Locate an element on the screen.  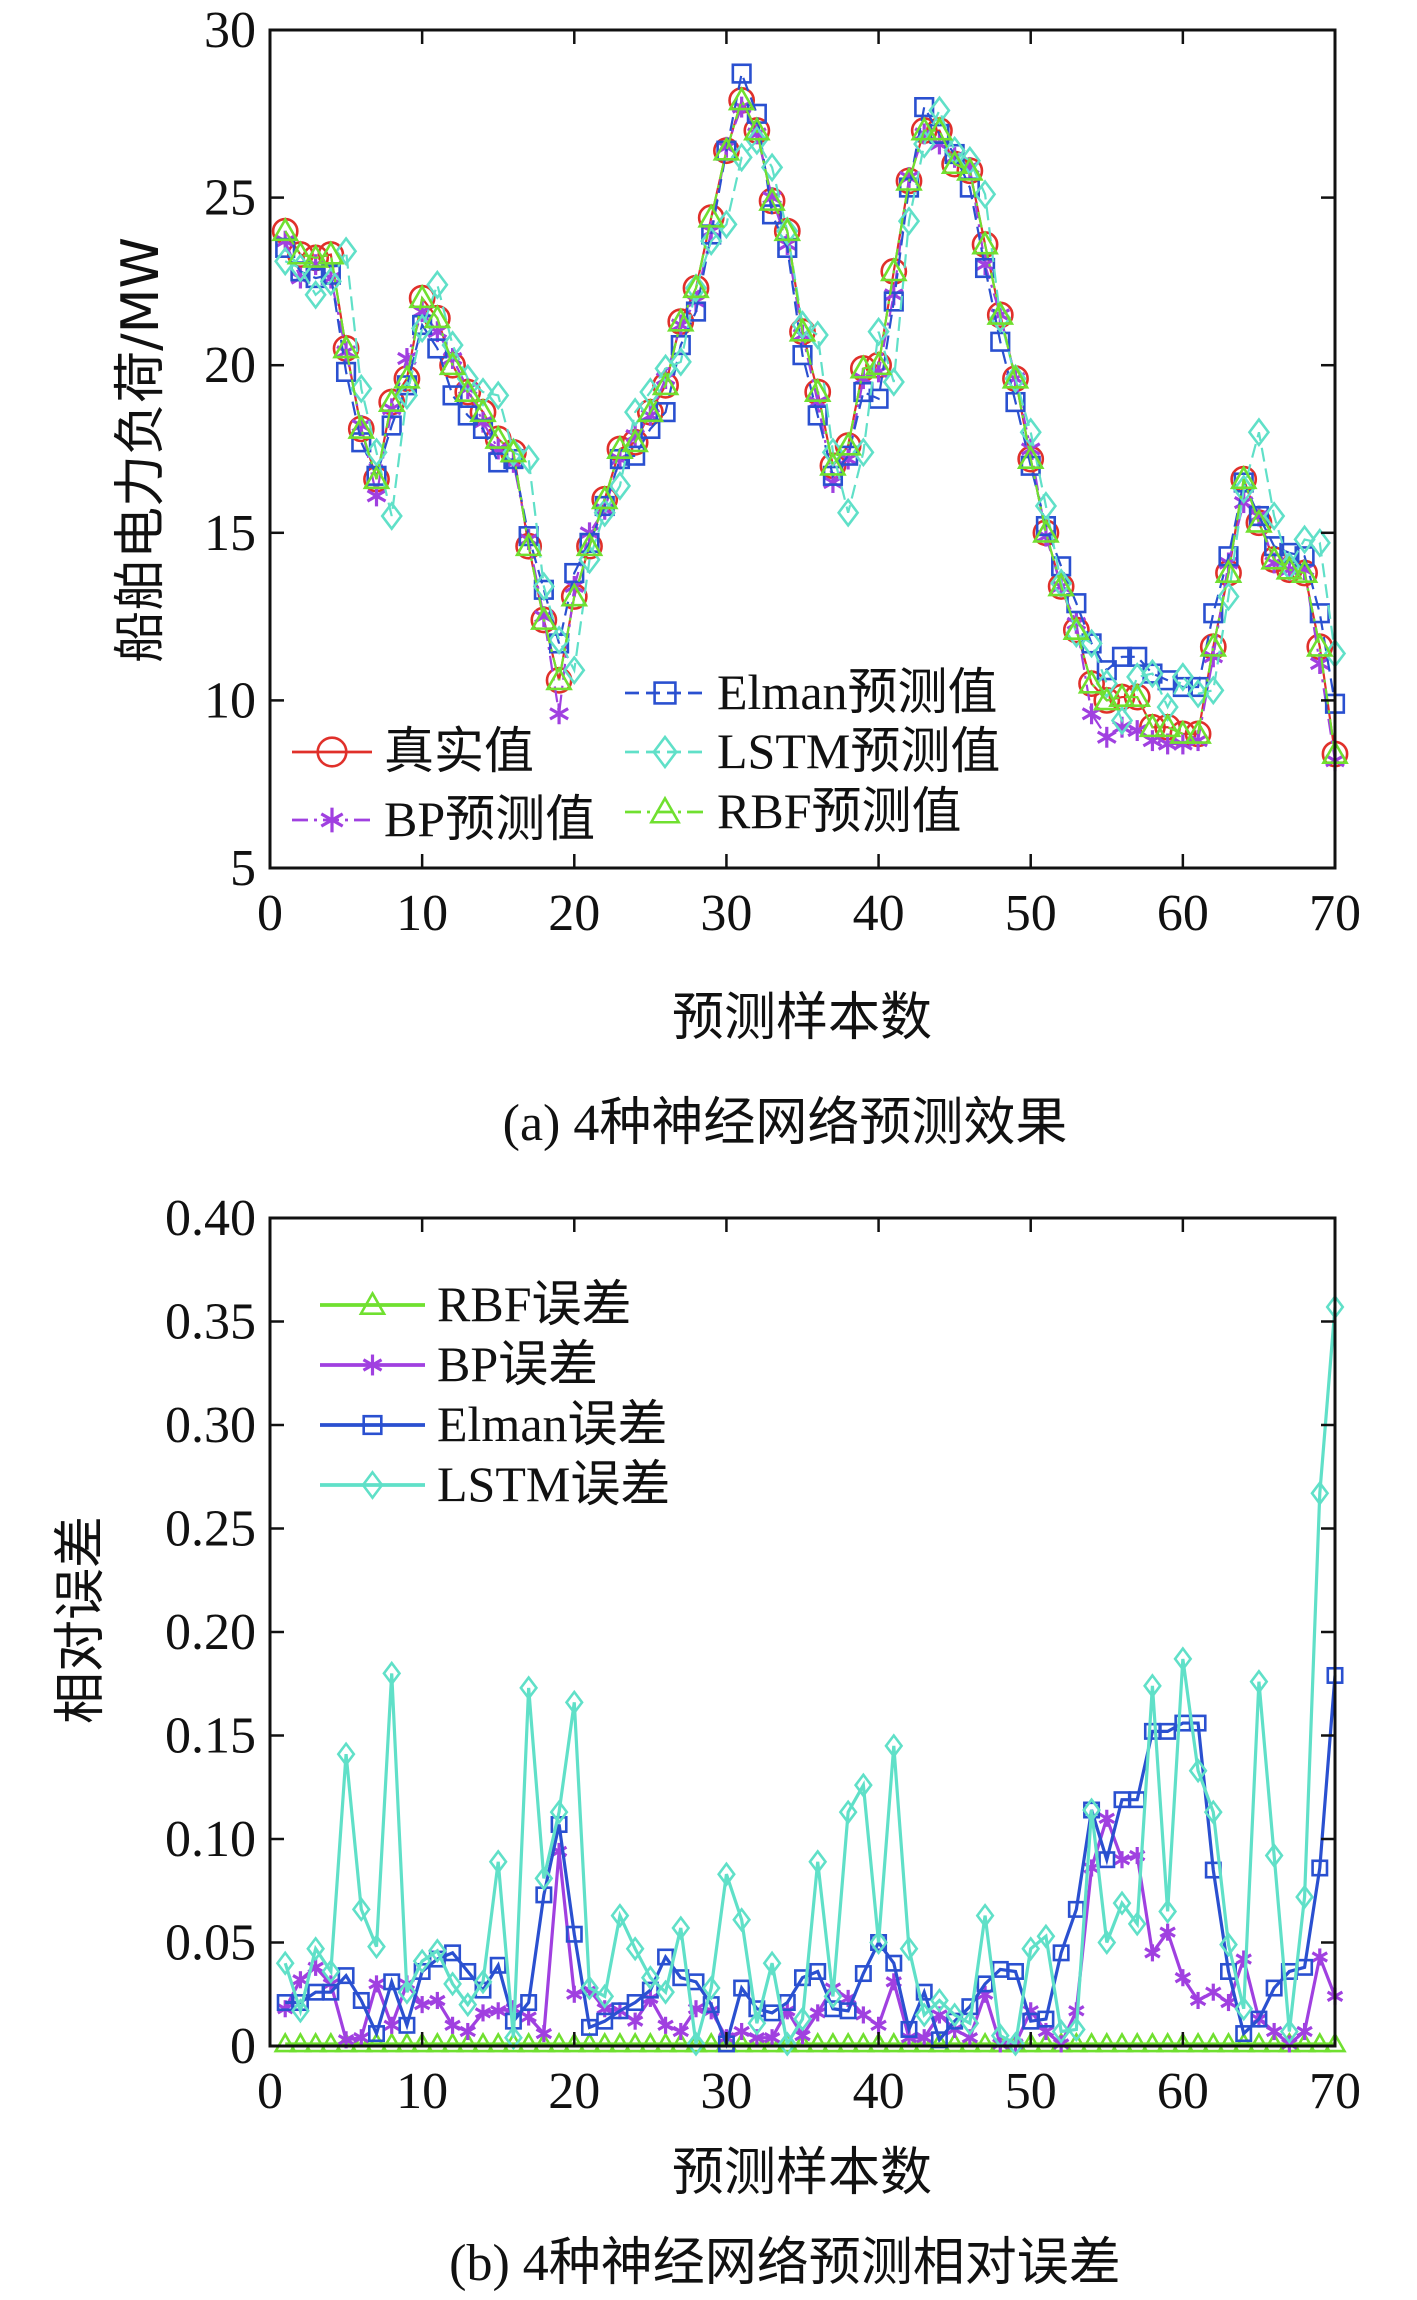
legend-label: LSTM误差 is located at coordinates (553, 1484).